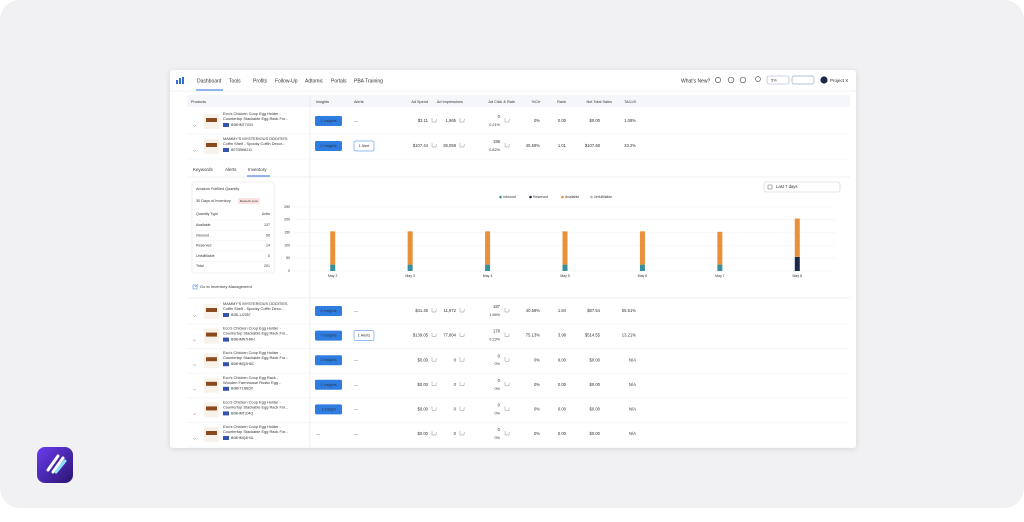  Describe the element at coordinates (423, 384) in the screenshot. I see `cell-ad-spend: $0.00` at that location.